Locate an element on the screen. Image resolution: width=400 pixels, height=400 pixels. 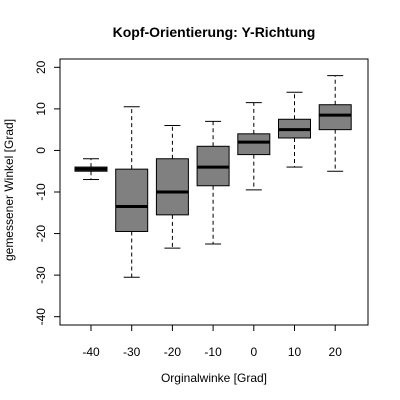
y-tick-label: -30 is located at coordinates (41, 275).